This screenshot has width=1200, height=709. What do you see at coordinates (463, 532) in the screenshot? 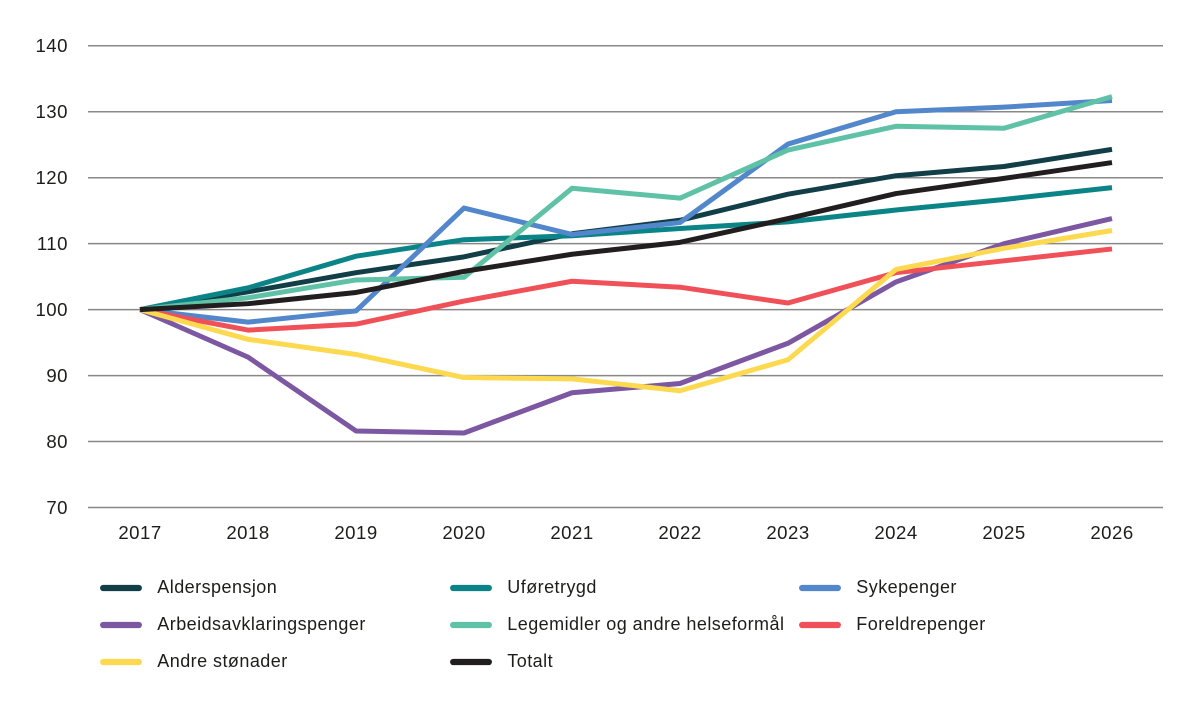
I see `svg-text: 2020` at bounding box center [463, 532].